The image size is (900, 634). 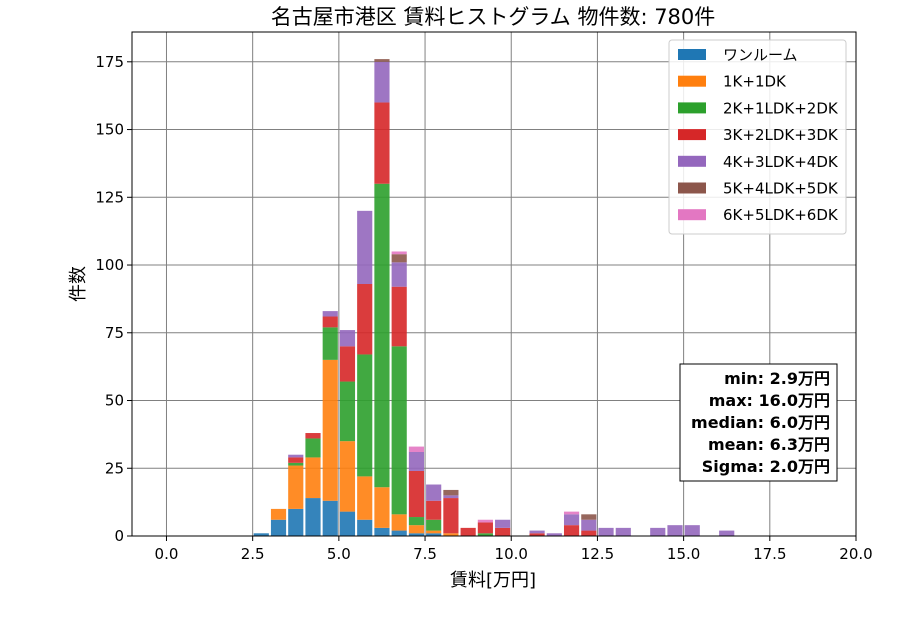 I want to click on stats-line: median: 6.0万円, so click(x=760, y=422).